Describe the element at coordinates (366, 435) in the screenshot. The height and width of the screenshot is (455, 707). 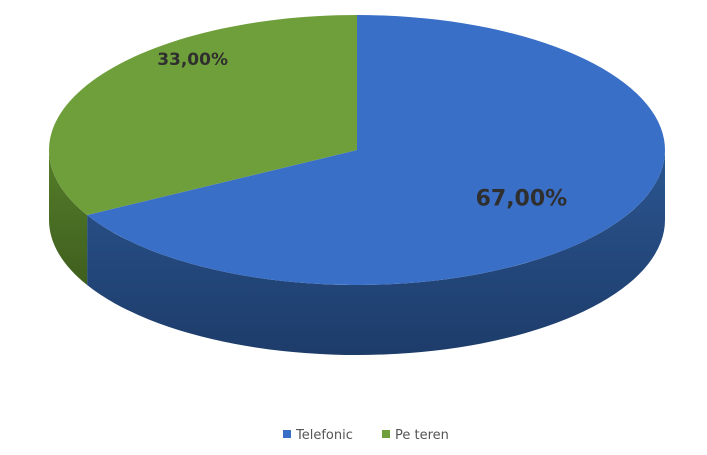
I see `legend: Telefonic Pe teren` at that location.